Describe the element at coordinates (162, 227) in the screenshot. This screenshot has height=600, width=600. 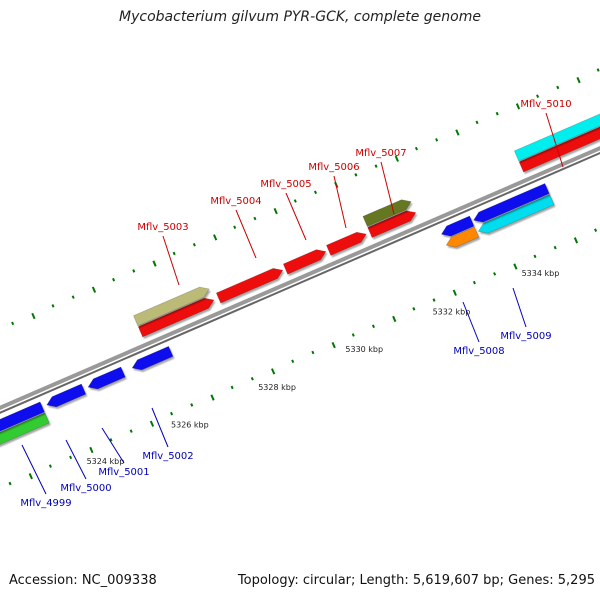
I see `gene-label: Mflv_5003` at that location.